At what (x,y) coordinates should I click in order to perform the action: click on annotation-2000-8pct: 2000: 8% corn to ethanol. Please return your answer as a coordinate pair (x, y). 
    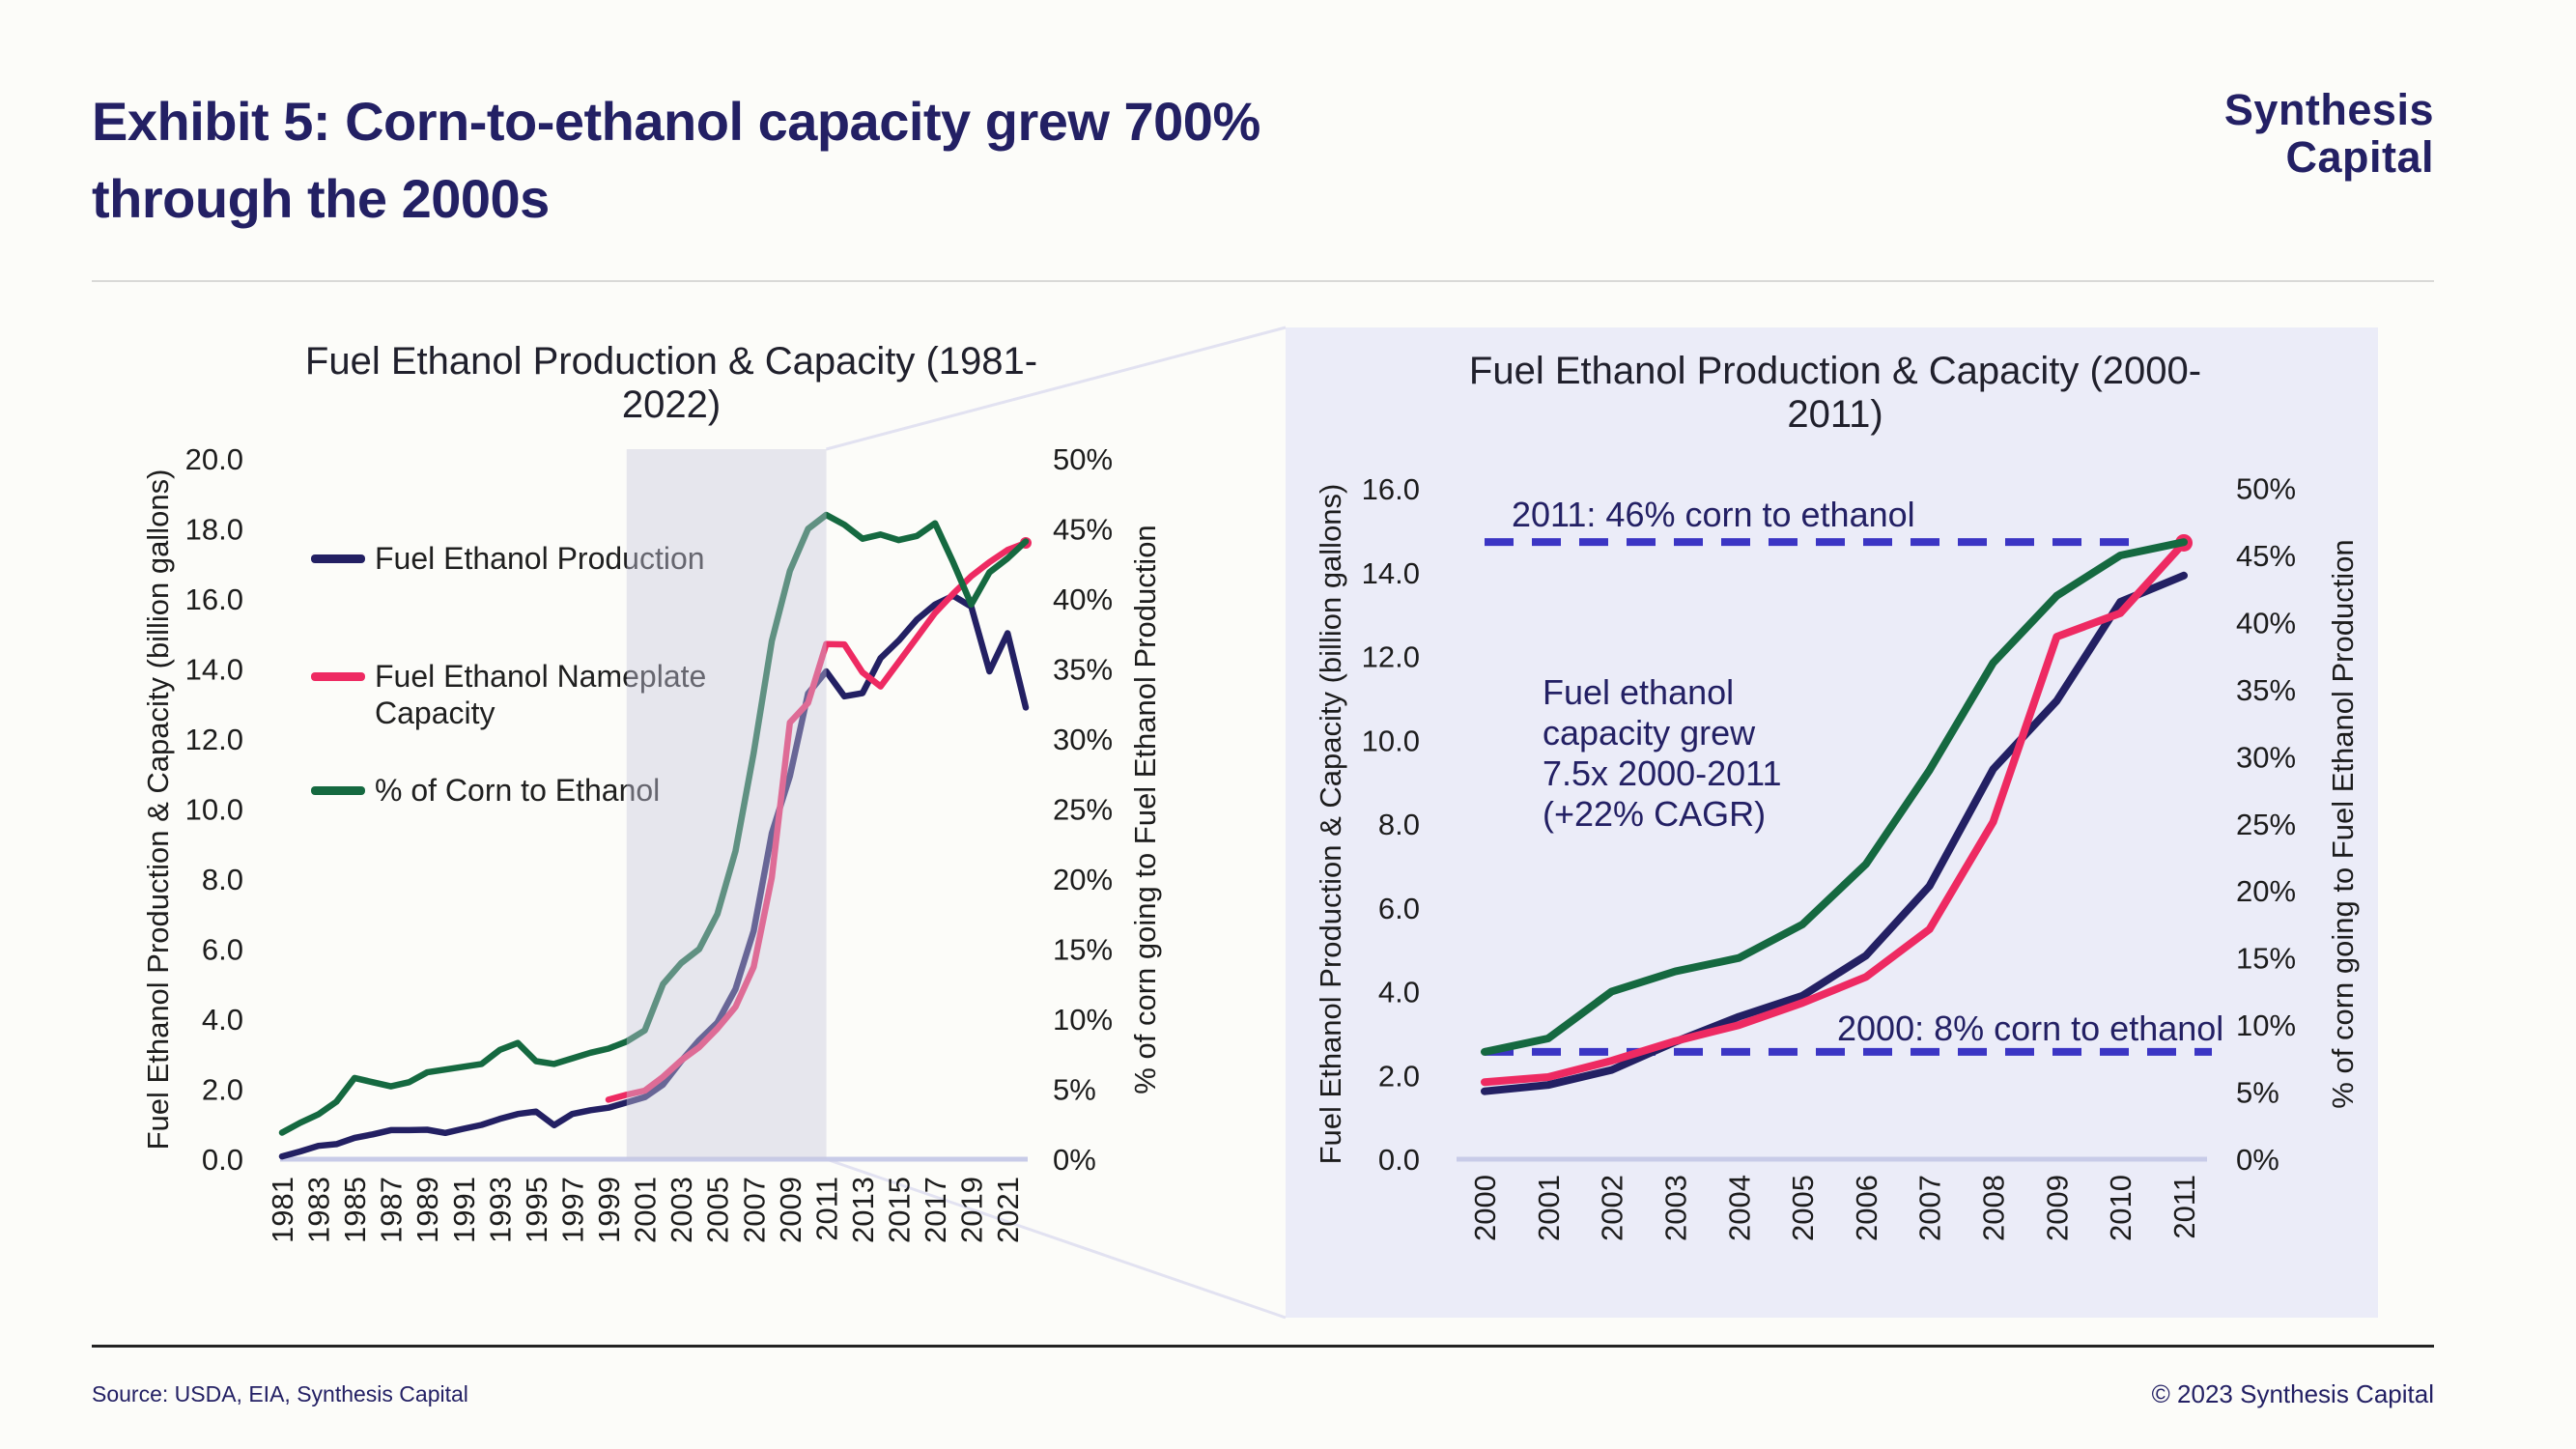
    Looking at the image, I should click on (2030, 1028).